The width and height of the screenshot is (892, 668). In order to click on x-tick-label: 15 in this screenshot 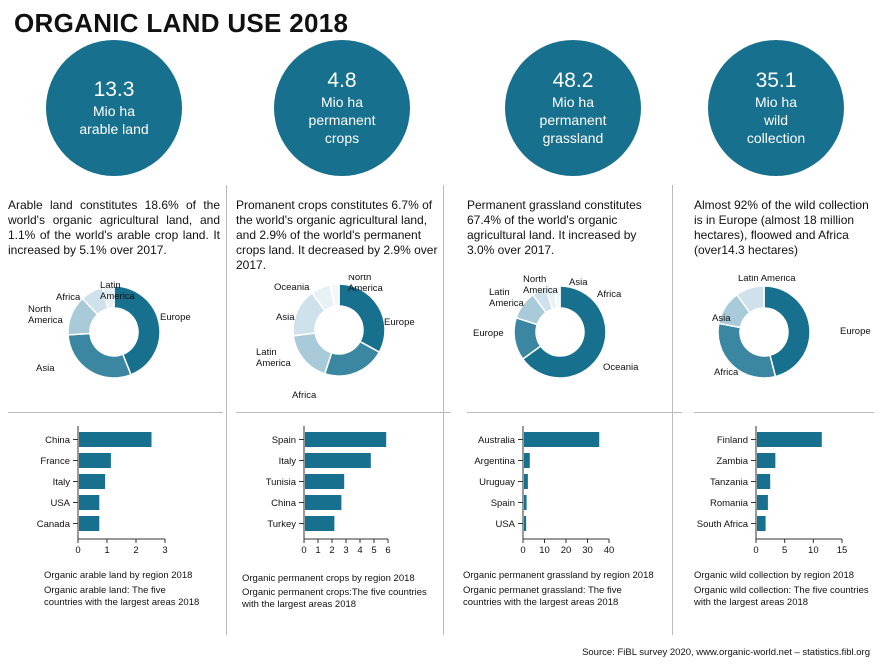, I will do `click(842, 550)`.